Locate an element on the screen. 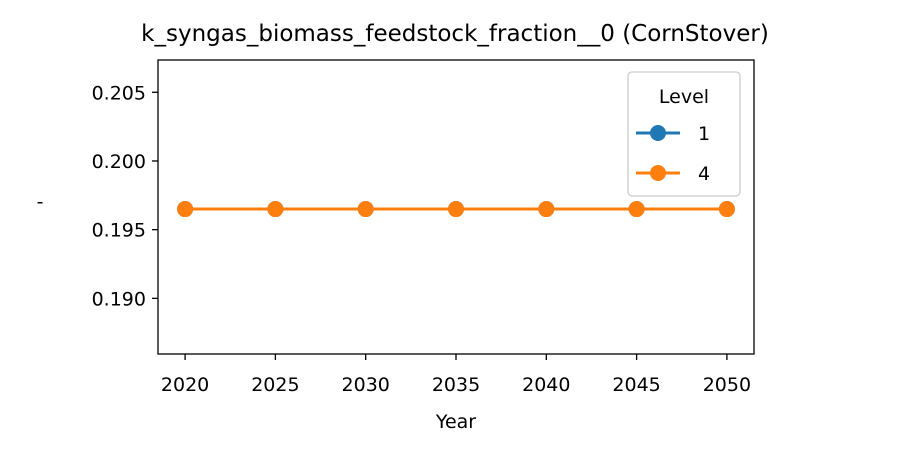  x-tick-label: 2050 is located at coordinates (727, 385).